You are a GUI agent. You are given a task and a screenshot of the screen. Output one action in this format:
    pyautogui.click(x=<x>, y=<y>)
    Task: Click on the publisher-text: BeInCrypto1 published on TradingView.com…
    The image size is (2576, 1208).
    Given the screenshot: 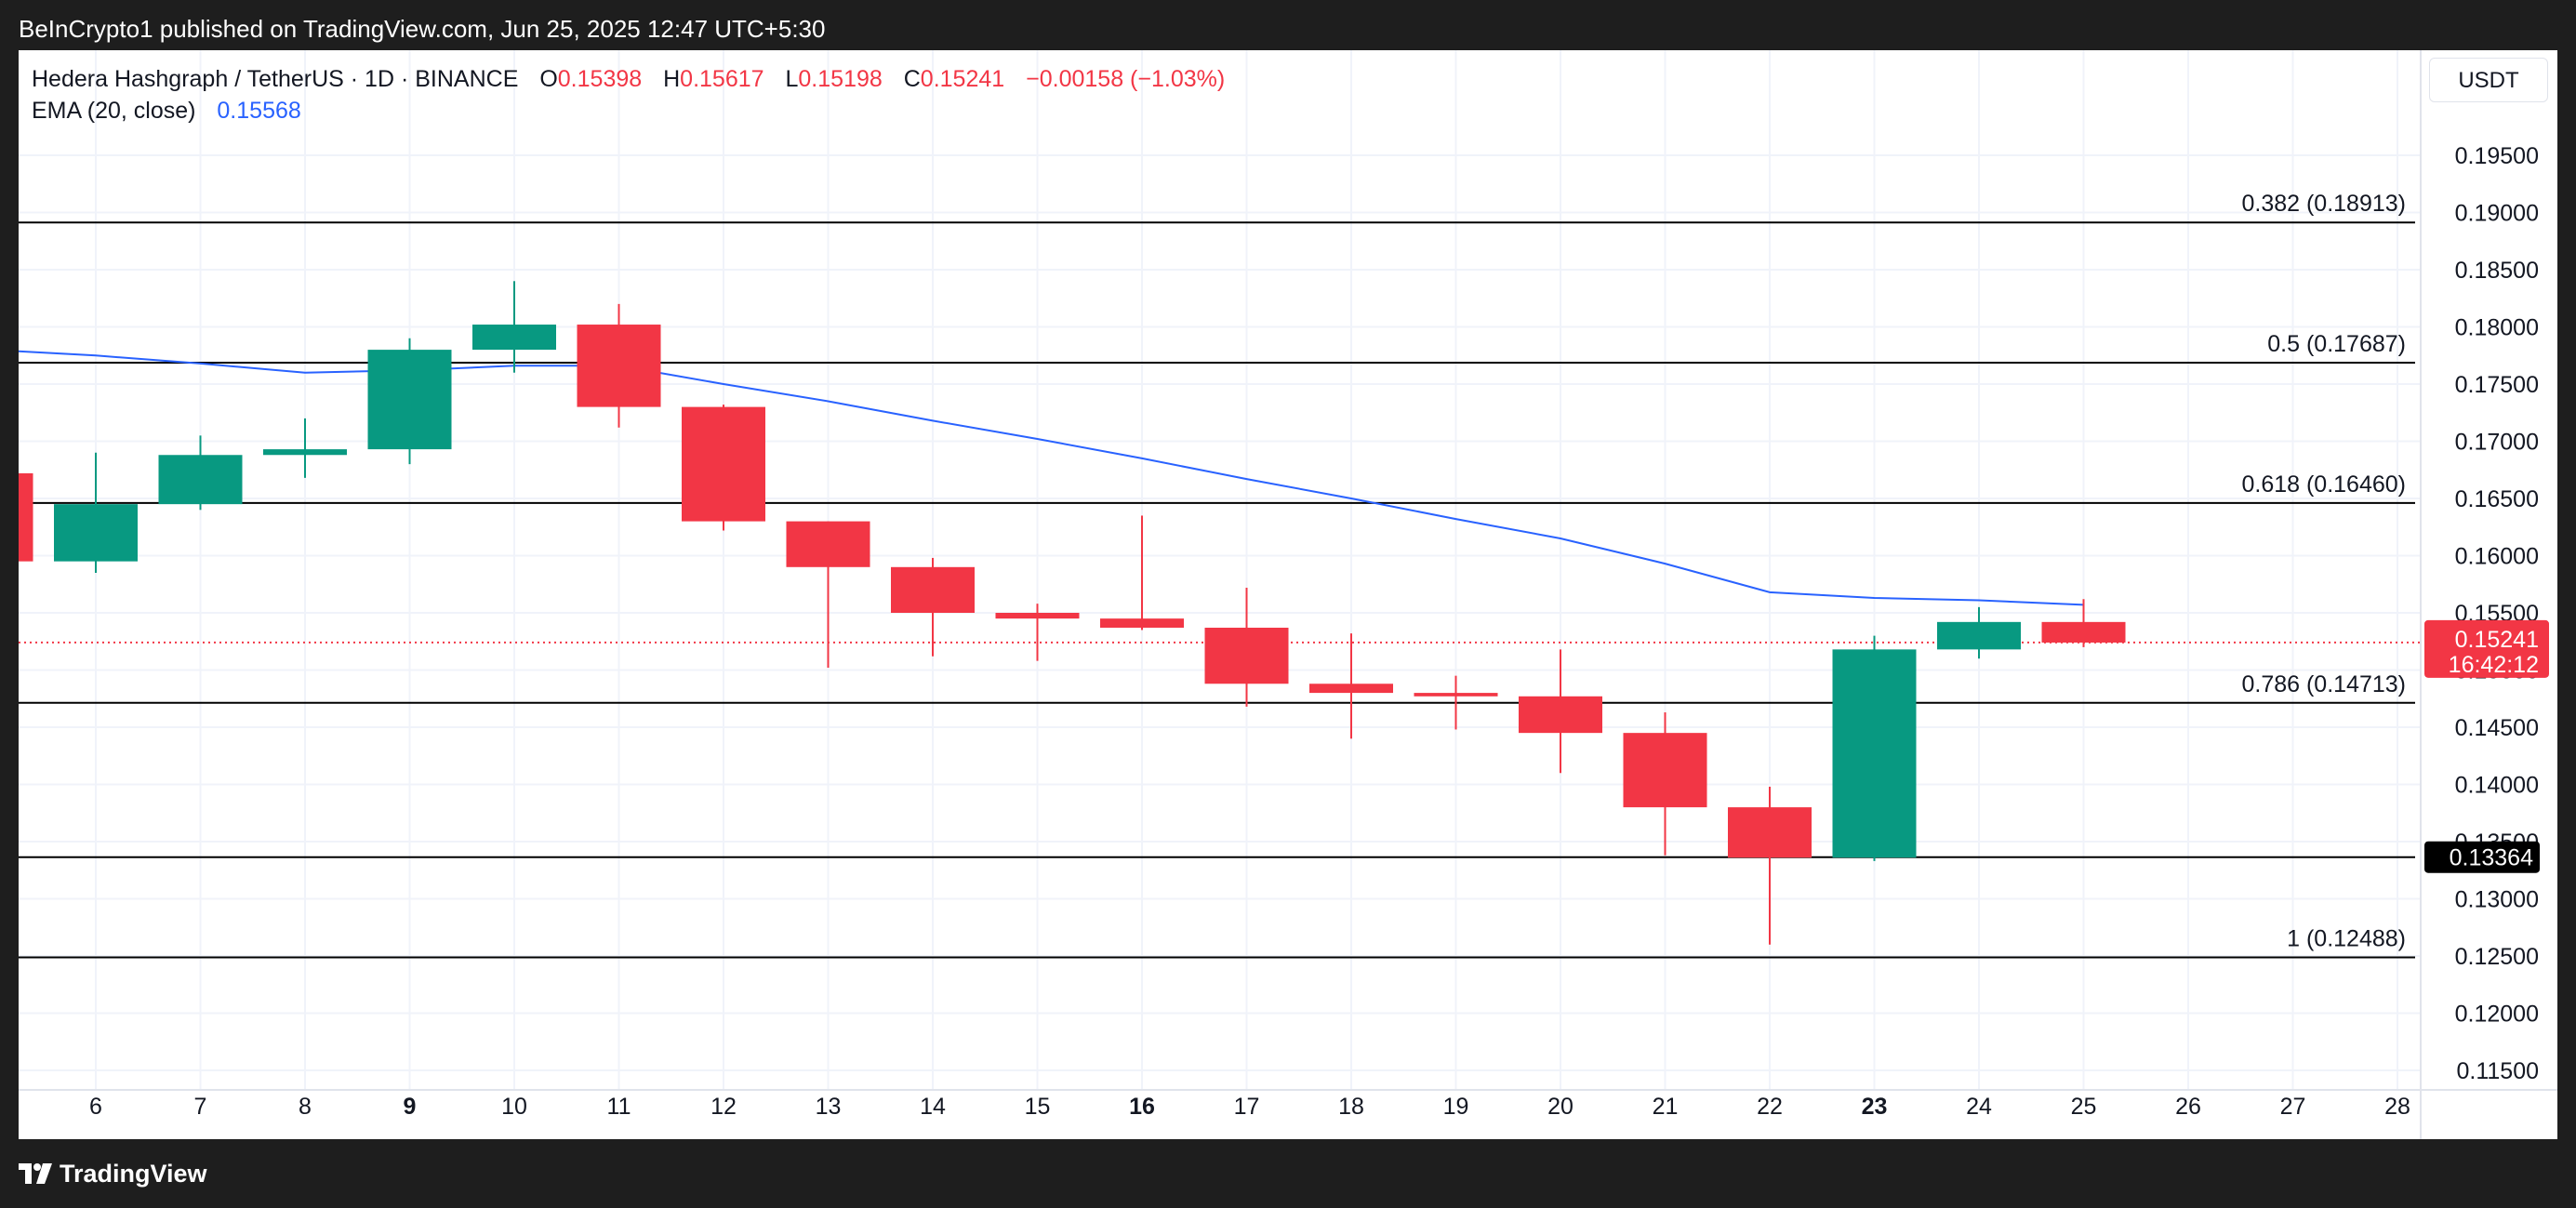 What is the action you would take?
    pyautogui.click(x=422, y=29)
    